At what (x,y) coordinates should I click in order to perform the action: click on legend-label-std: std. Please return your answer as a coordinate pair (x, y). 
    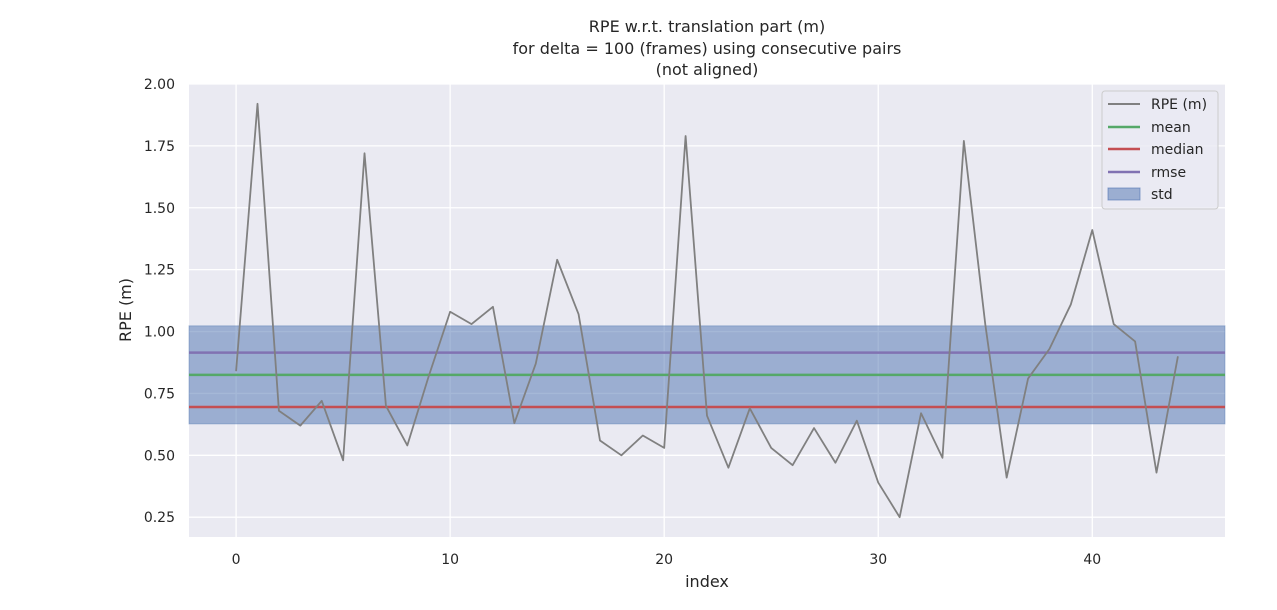
    Looking at the image, I should click on (1162, 195).